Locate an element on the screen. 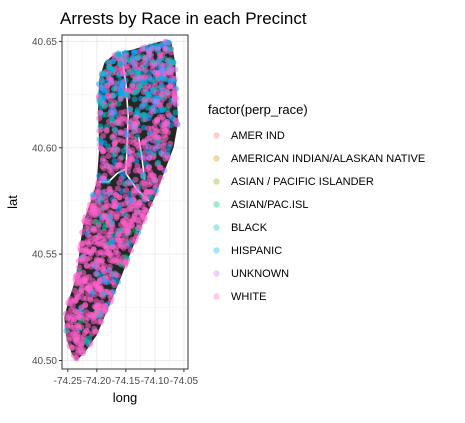  legend-label: BLACK is located at coordinates (249, 228).